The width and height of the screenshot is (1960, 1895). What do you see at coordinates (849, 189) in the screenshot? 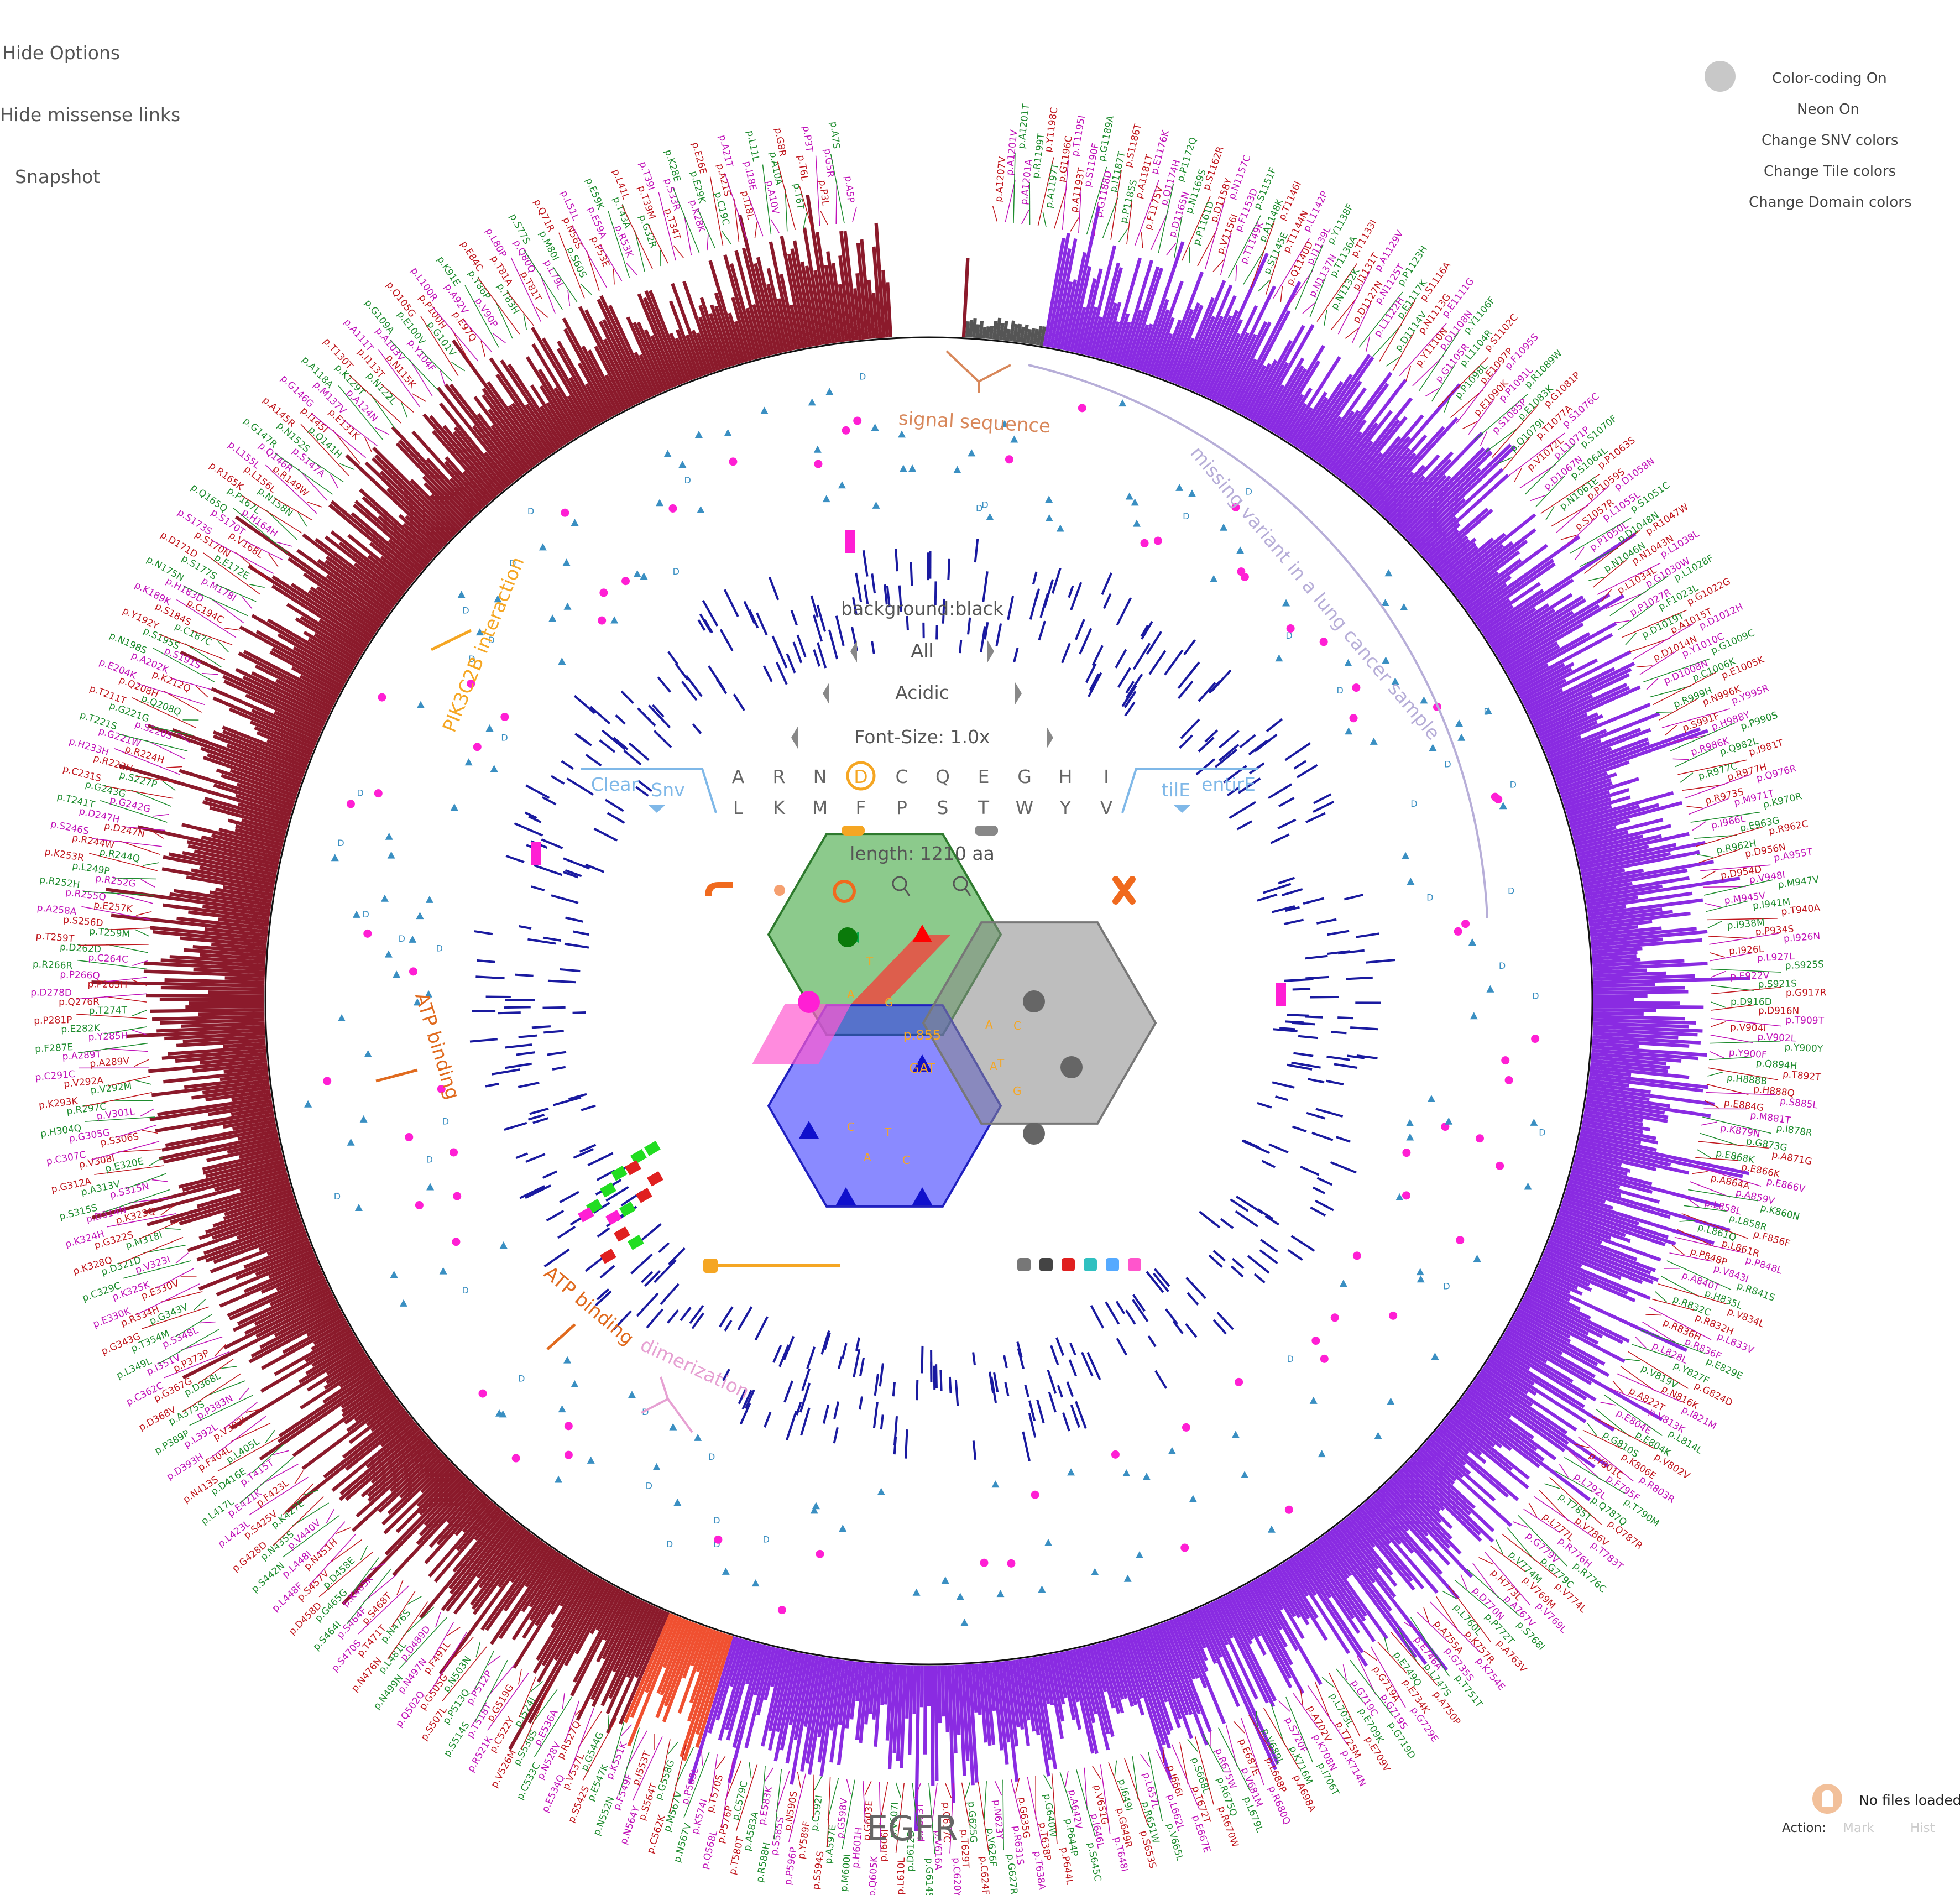
I see `variant-label: p.A5P` at bounding box center [849, 189].